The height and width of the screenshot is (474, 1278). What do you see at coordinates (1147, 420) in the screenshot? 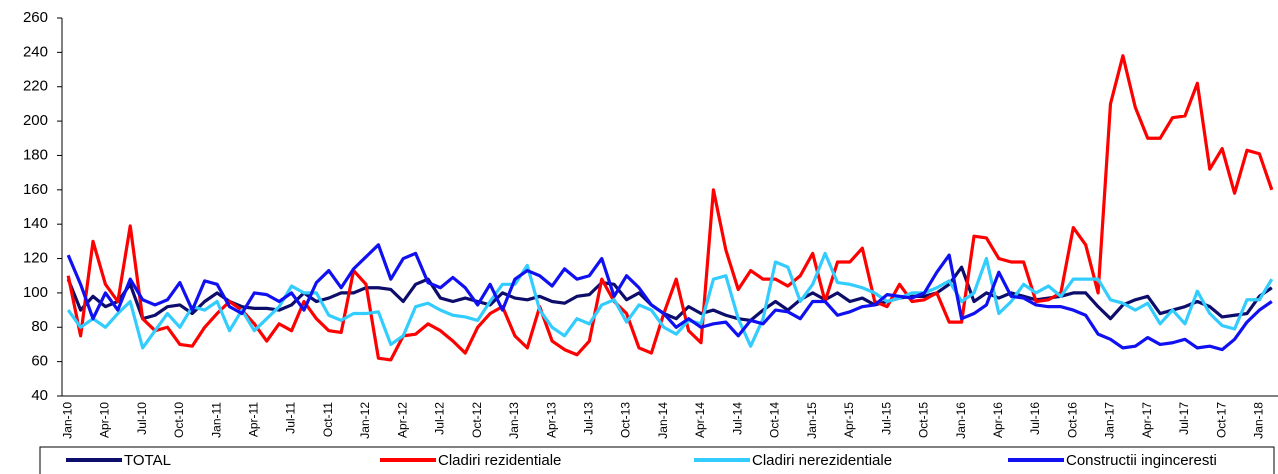
I see `x-tick-label: Apr-17` at bounding box center [1147, 420].